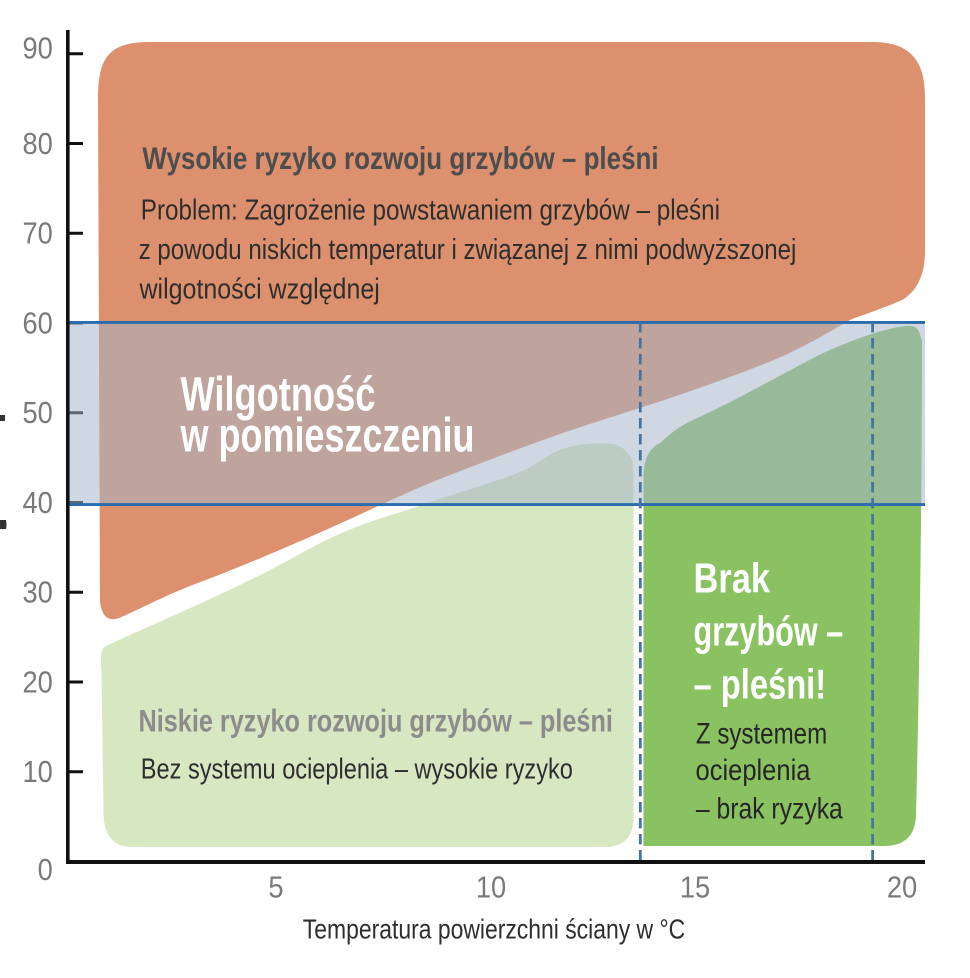  What do you see at coordinates (770, 808) in the screenshot?
I see `svg-text: – brak ryzyka` at bounding box center [770, 808].